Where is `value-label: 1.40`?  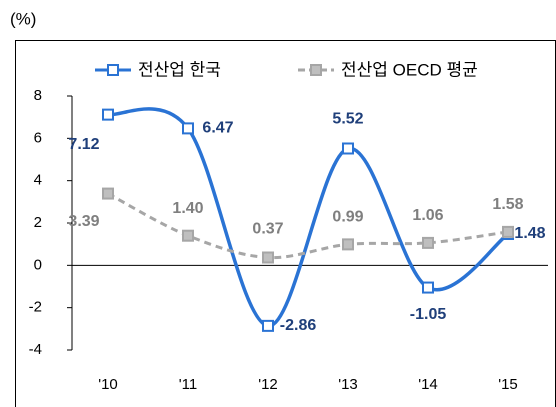
value-label: 1.40 is located at coordinates (187, 208).